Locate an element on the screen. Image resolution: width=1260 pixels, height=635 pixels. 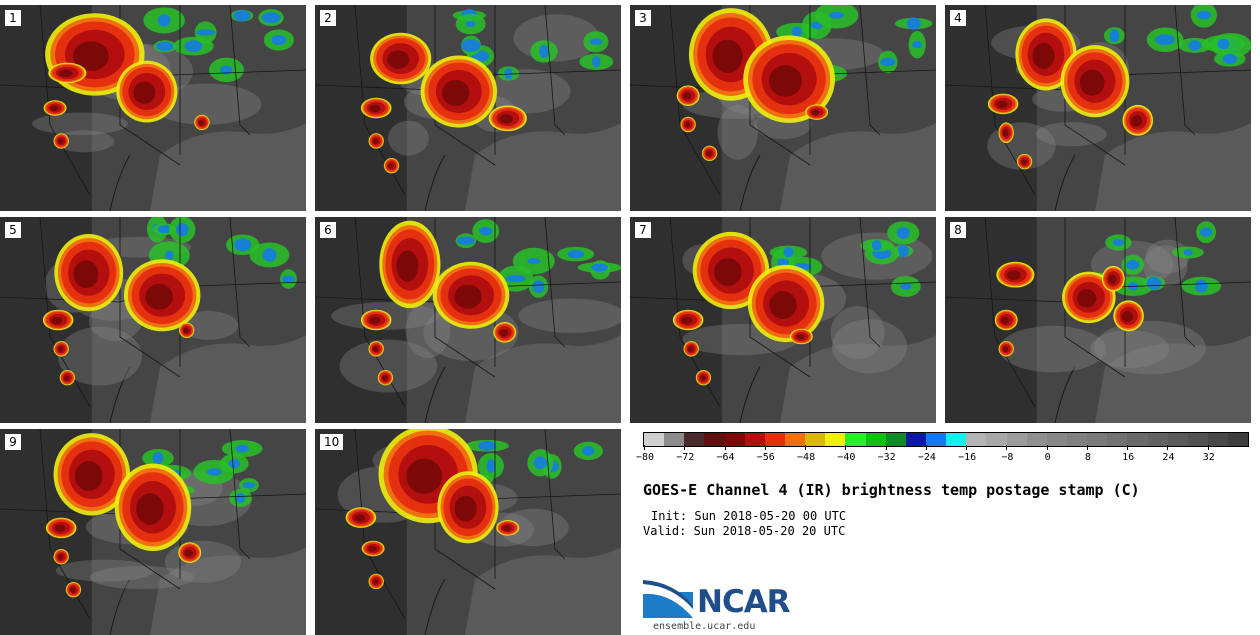
colorbar-tick-label: −24 is located at coordinates (926, 457).